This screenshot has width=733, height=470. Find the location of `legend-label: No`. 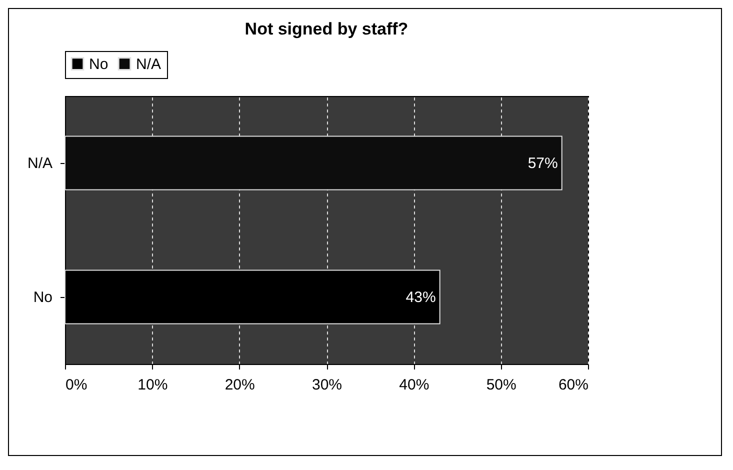

legend-label: No is located at coordinates (98, 64).